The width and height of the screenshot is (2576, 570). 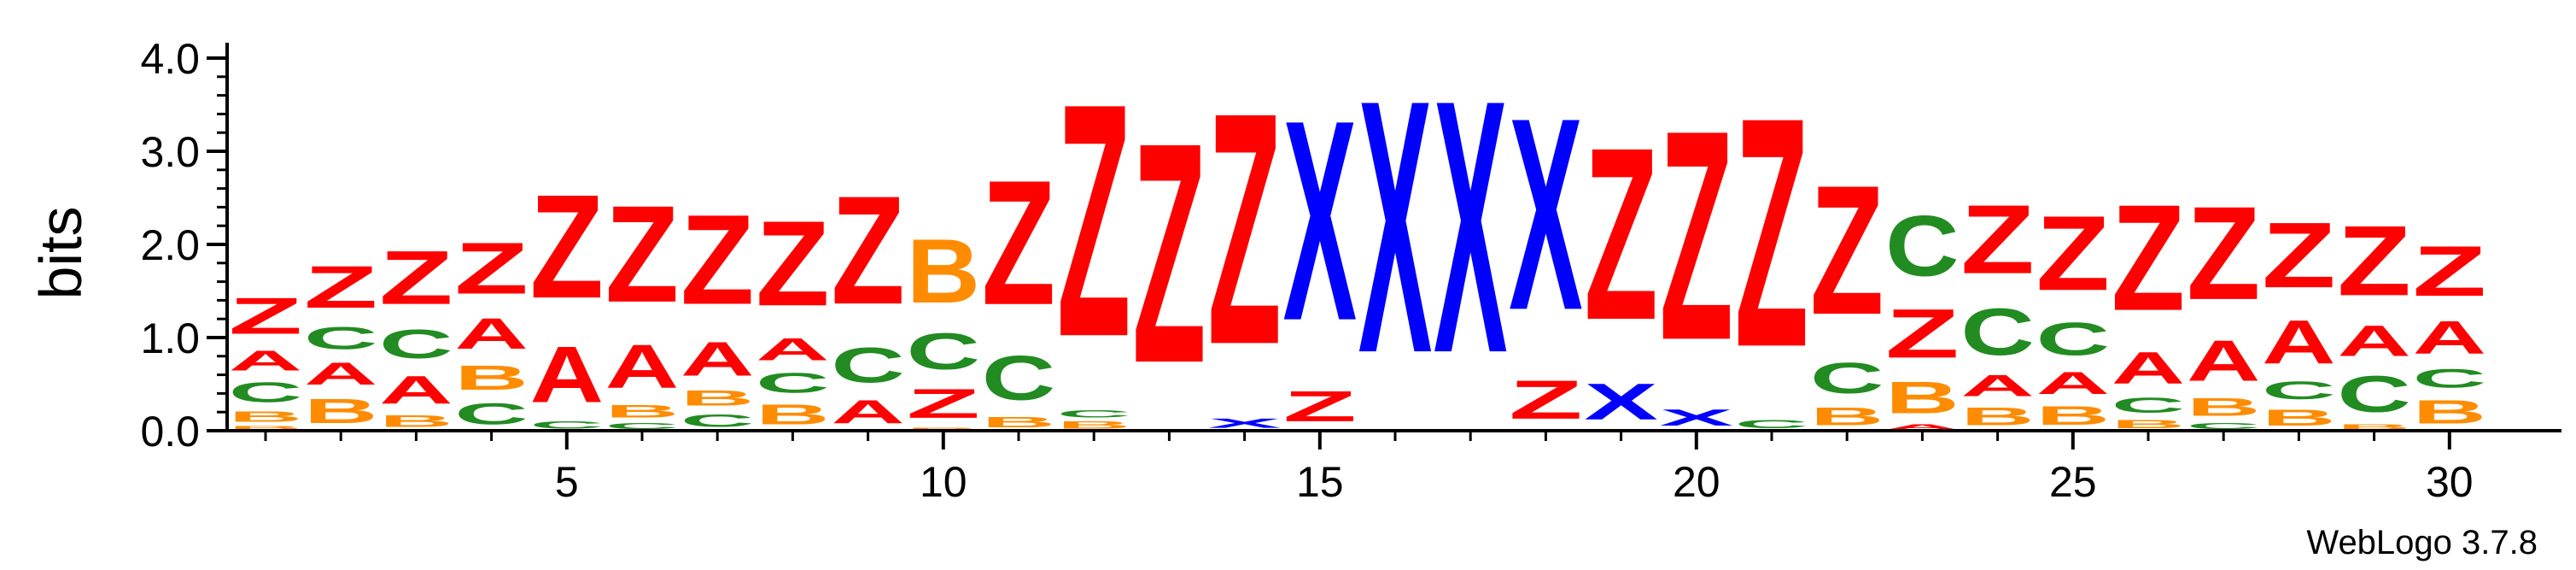 I want to click on letter-Z-pos-8-3: Z, so click(x=792, y=264).